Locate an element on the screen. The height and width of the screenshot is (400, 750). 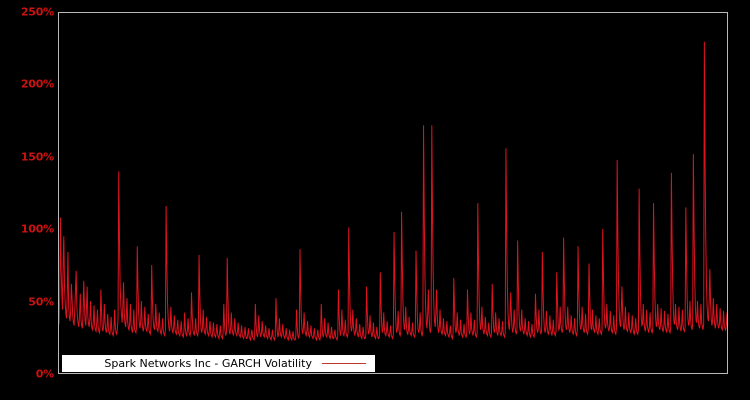
y-tick-label-150: 150% is located at coordinates (37, 157).